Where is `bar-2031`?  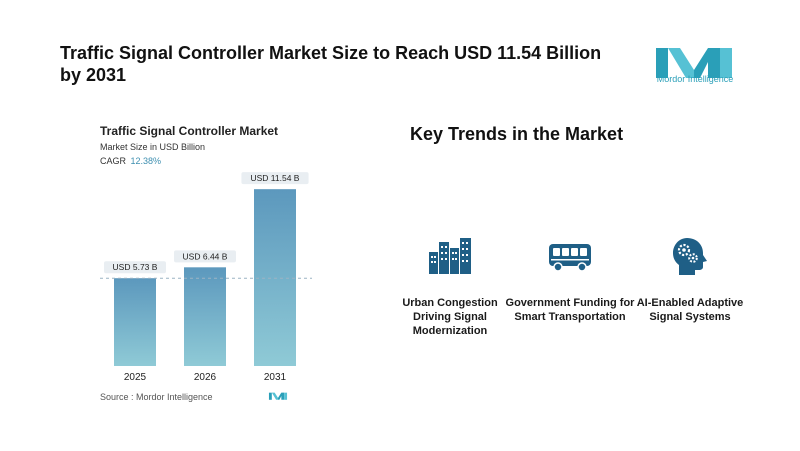
bar-2031 is located at coordinates (275, 277).